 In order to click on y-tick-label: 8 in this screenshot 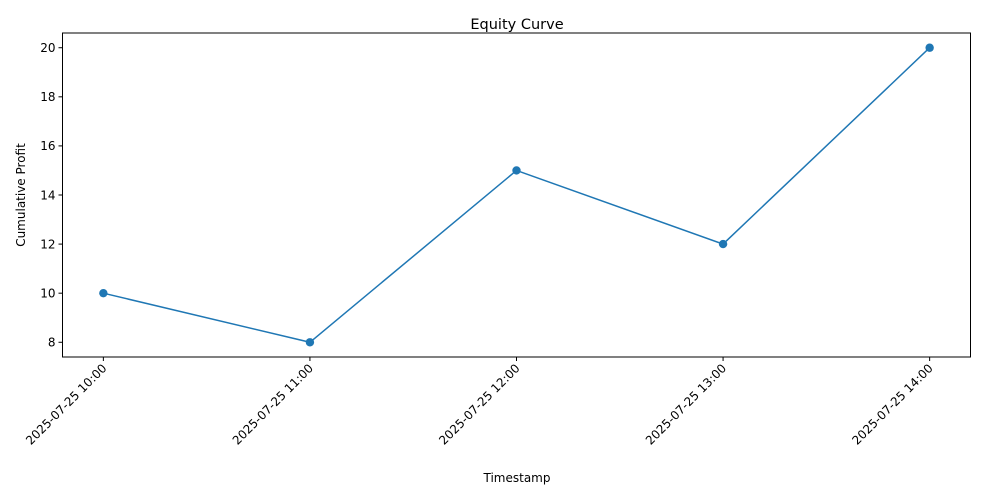, I will do `click(52, 343)`.